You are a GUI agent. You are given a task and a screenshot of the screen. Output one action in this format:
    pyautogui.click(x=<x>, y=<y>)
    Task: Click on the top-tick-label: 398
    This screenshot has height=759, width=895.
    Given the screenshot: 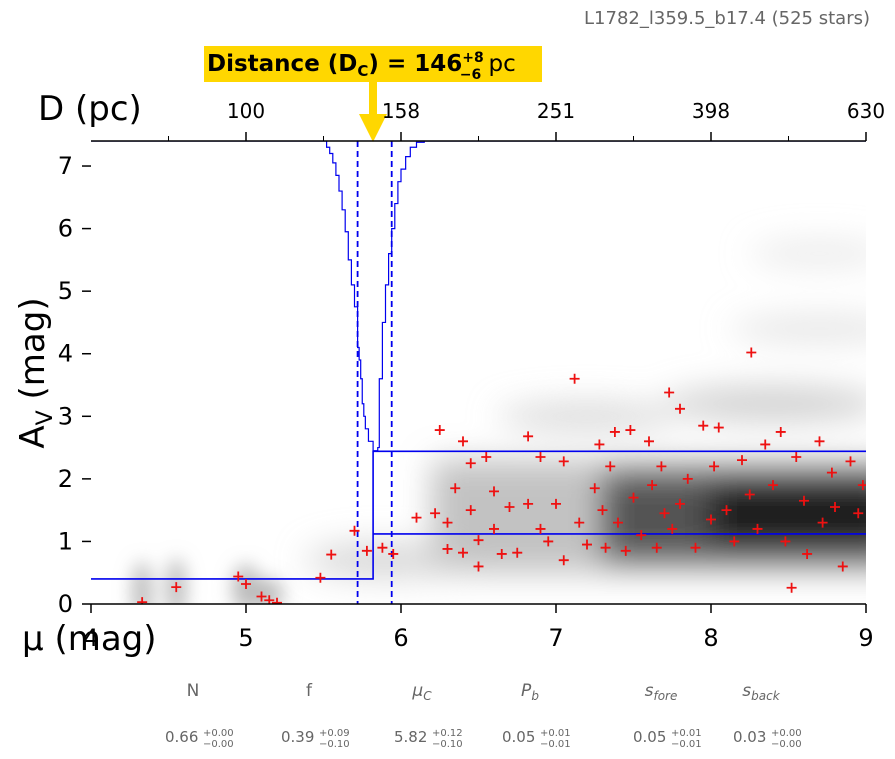 What is the action you would take?
    pyautogui.click(x=711, y=111)
    